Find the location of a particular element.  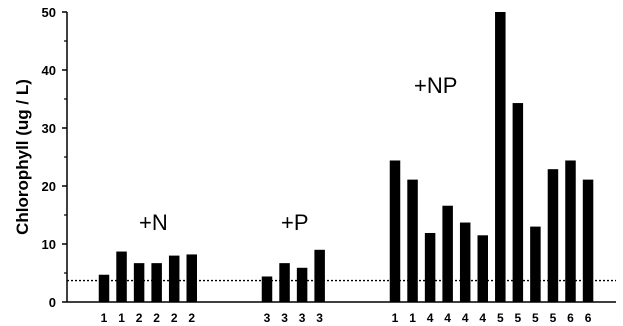

y-axis: 0 10 20 30 40 50 is located at coordinates (55, 157).